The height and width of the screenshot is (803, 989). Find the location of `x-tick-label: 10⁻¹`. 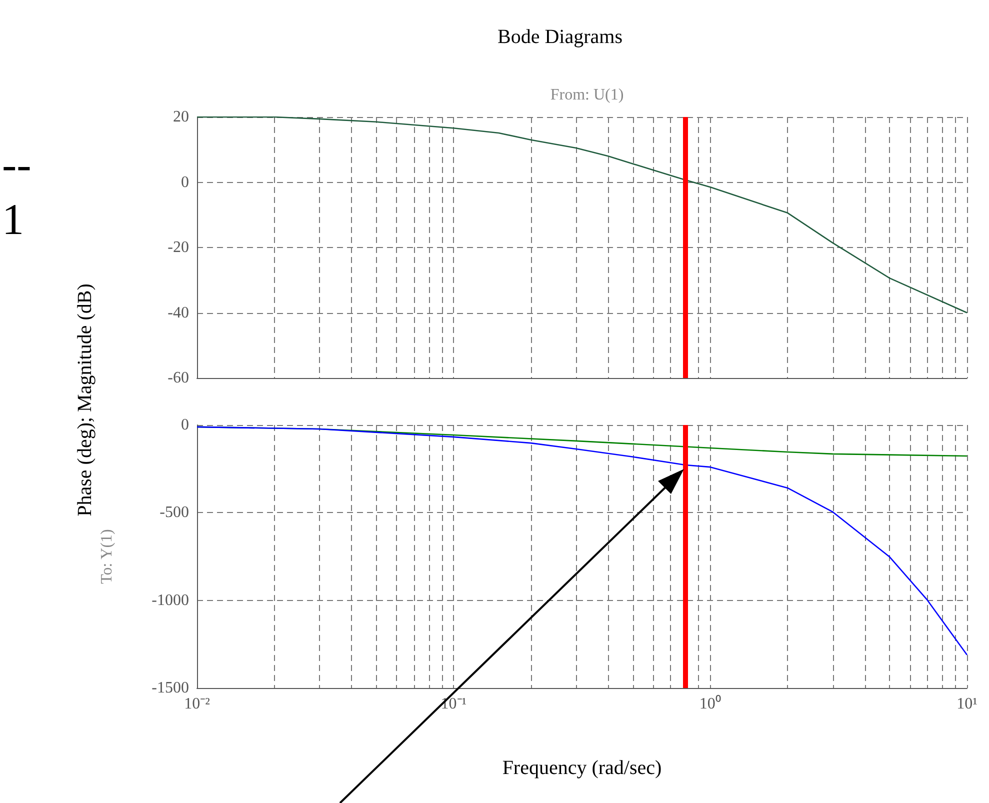

x-tick-label: 10⁻¹ is located at coordinates (453, 704).